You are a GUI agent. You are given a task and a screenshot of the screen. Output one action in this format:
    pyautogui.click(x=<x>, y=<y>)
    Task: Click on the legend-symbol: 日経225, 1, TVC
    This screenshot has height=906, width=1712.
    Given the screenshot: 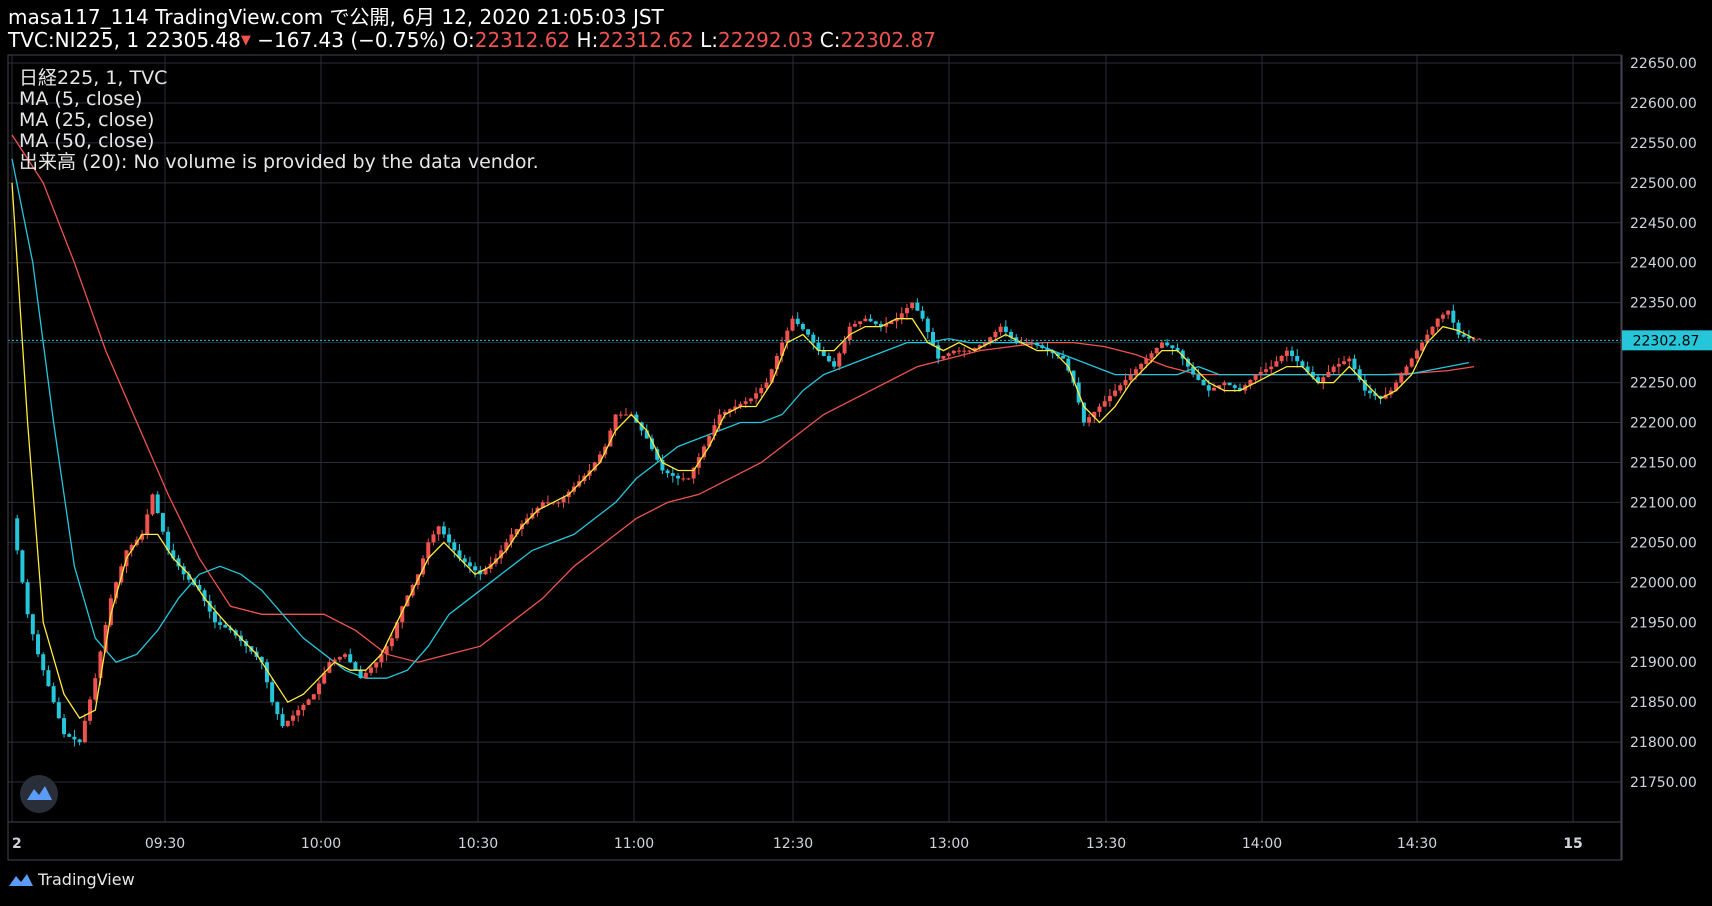 What is the action you would take?
    pyautogui.click(x=93, y=78)
    